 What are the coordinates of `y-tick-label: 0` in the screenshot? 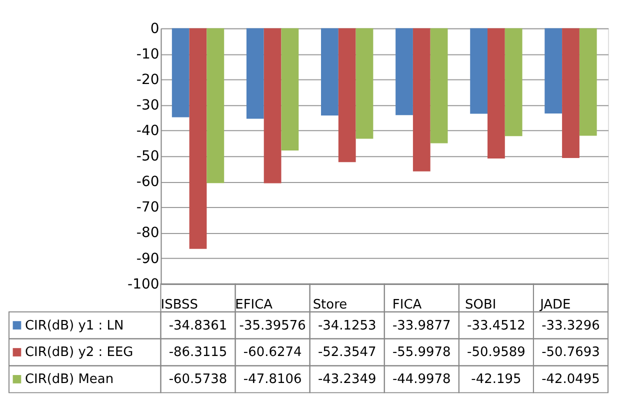 It's located at (155, 28).